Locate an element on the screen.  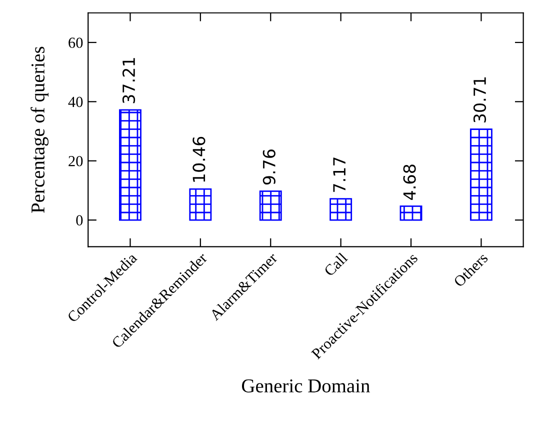
data-label: 7.17 is located at coordinates (339, 175).